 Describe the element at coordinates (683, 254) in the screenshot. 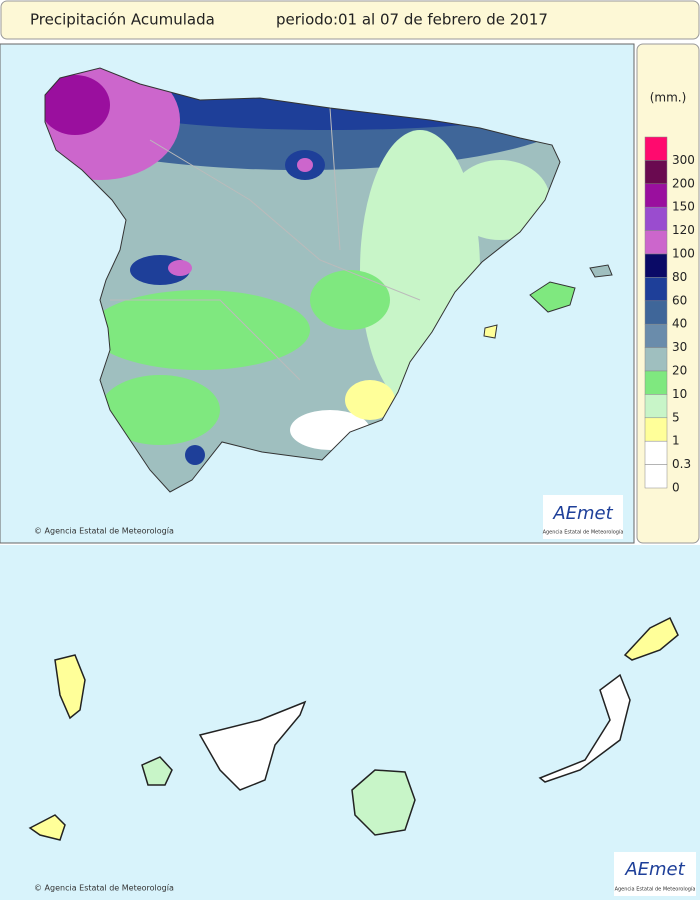

I see `legend-label: 100` at that location.